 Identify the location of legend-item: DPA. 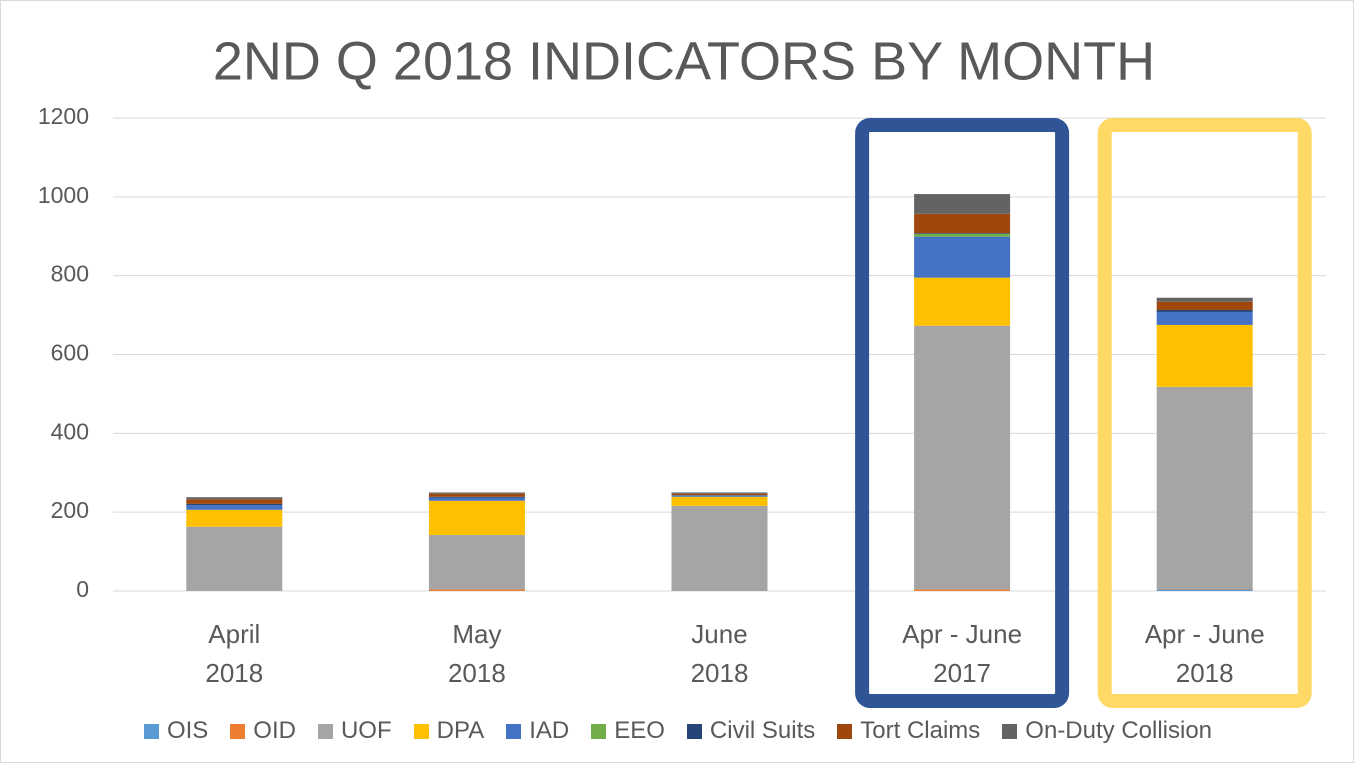
(449, 731).